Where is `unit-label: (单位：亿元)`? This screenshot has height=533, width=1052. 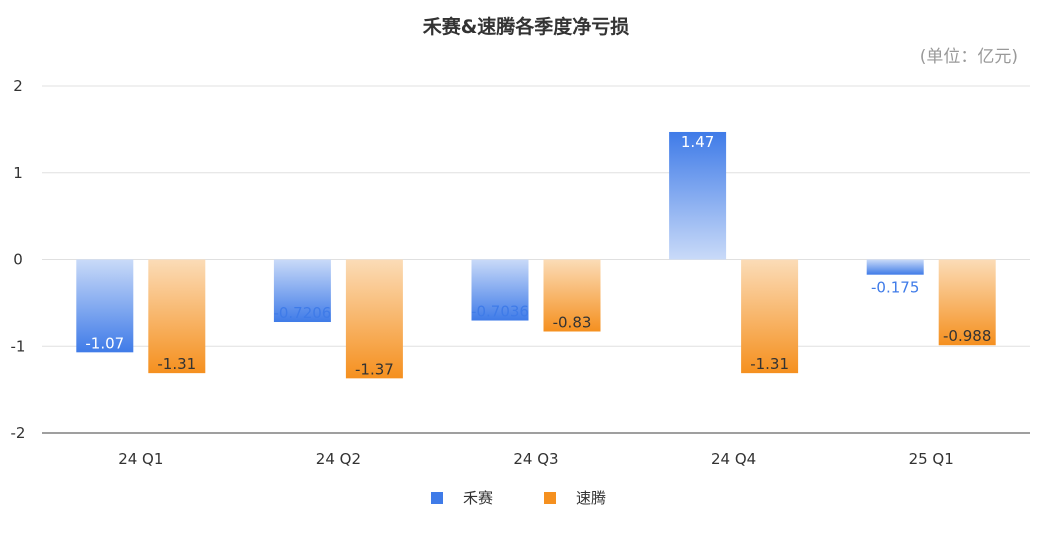 unit-label: (单位：亿元) is located at coordinates (968, 57).